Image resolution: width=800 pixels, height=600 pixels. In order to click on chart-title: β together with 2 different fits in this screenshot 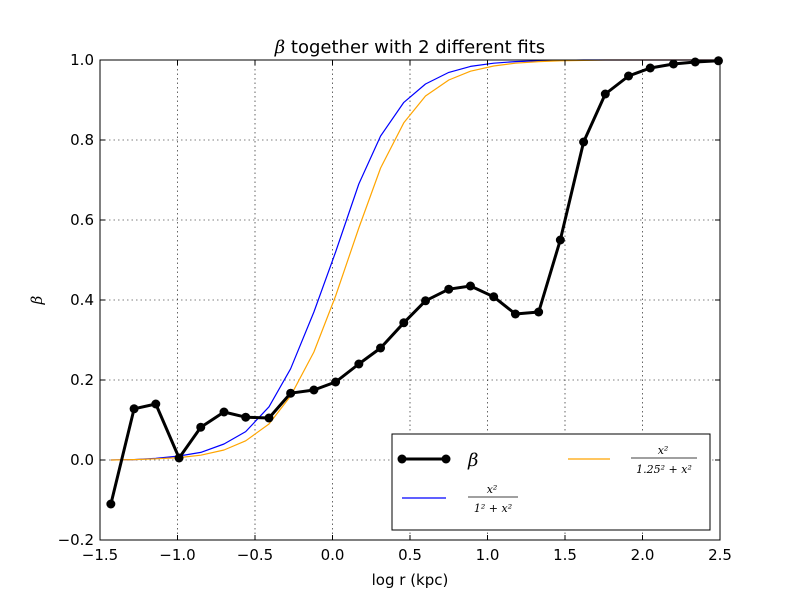, I will do `click(409, 47)`.